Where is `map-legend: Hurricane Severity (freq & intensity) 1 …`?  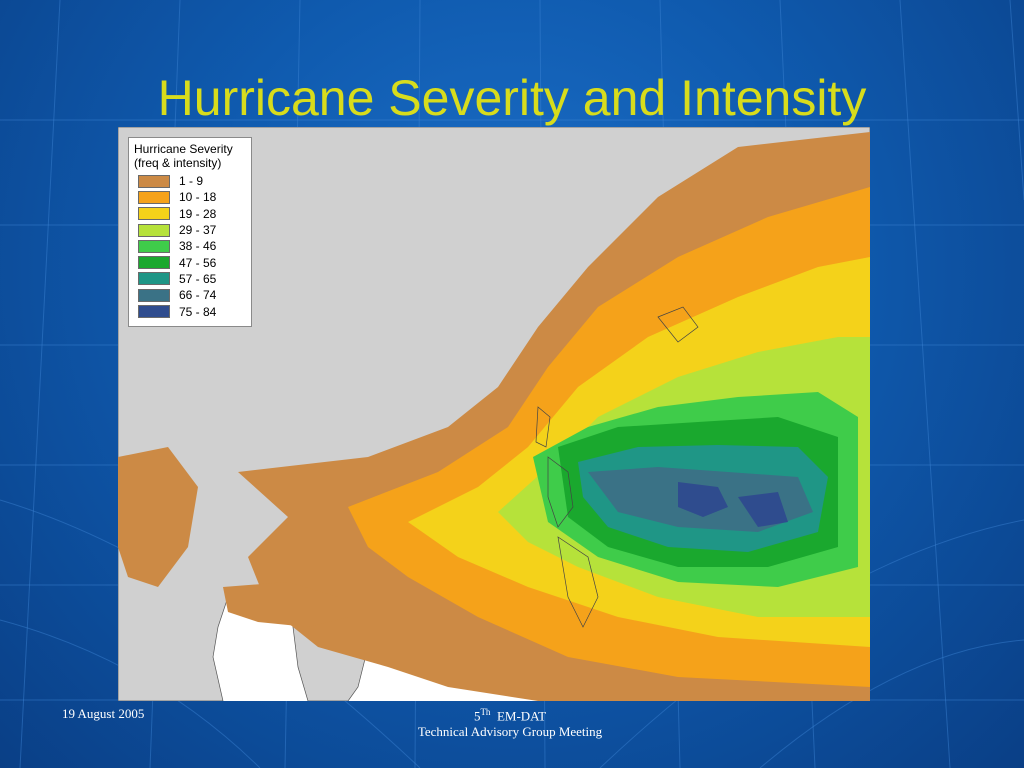
map-legend: Hurricane Severity (freq & intensity) 1 … is located at coordinates (190, 232).